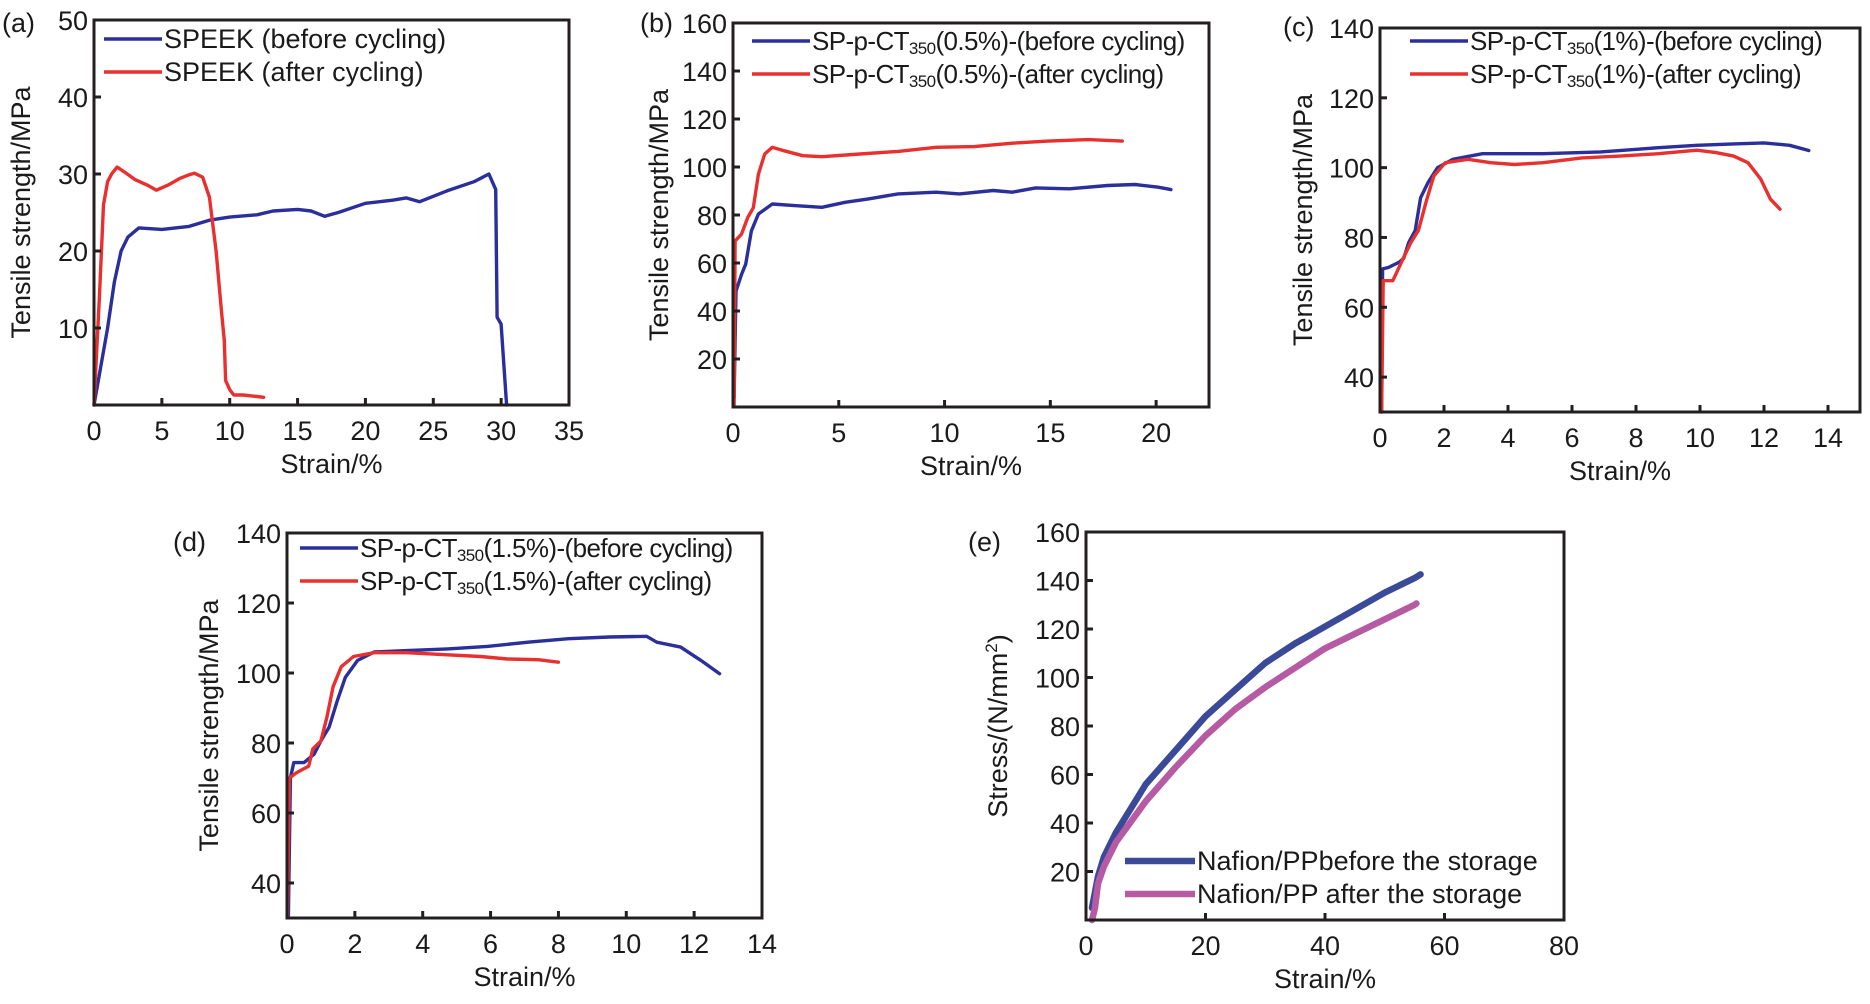 Image resolution: width=1870 pixels, height=1004 pixels. Describe the element at coordinates (1444, 946) in the screenshot. I see `x-tick-label: 60` at that location.